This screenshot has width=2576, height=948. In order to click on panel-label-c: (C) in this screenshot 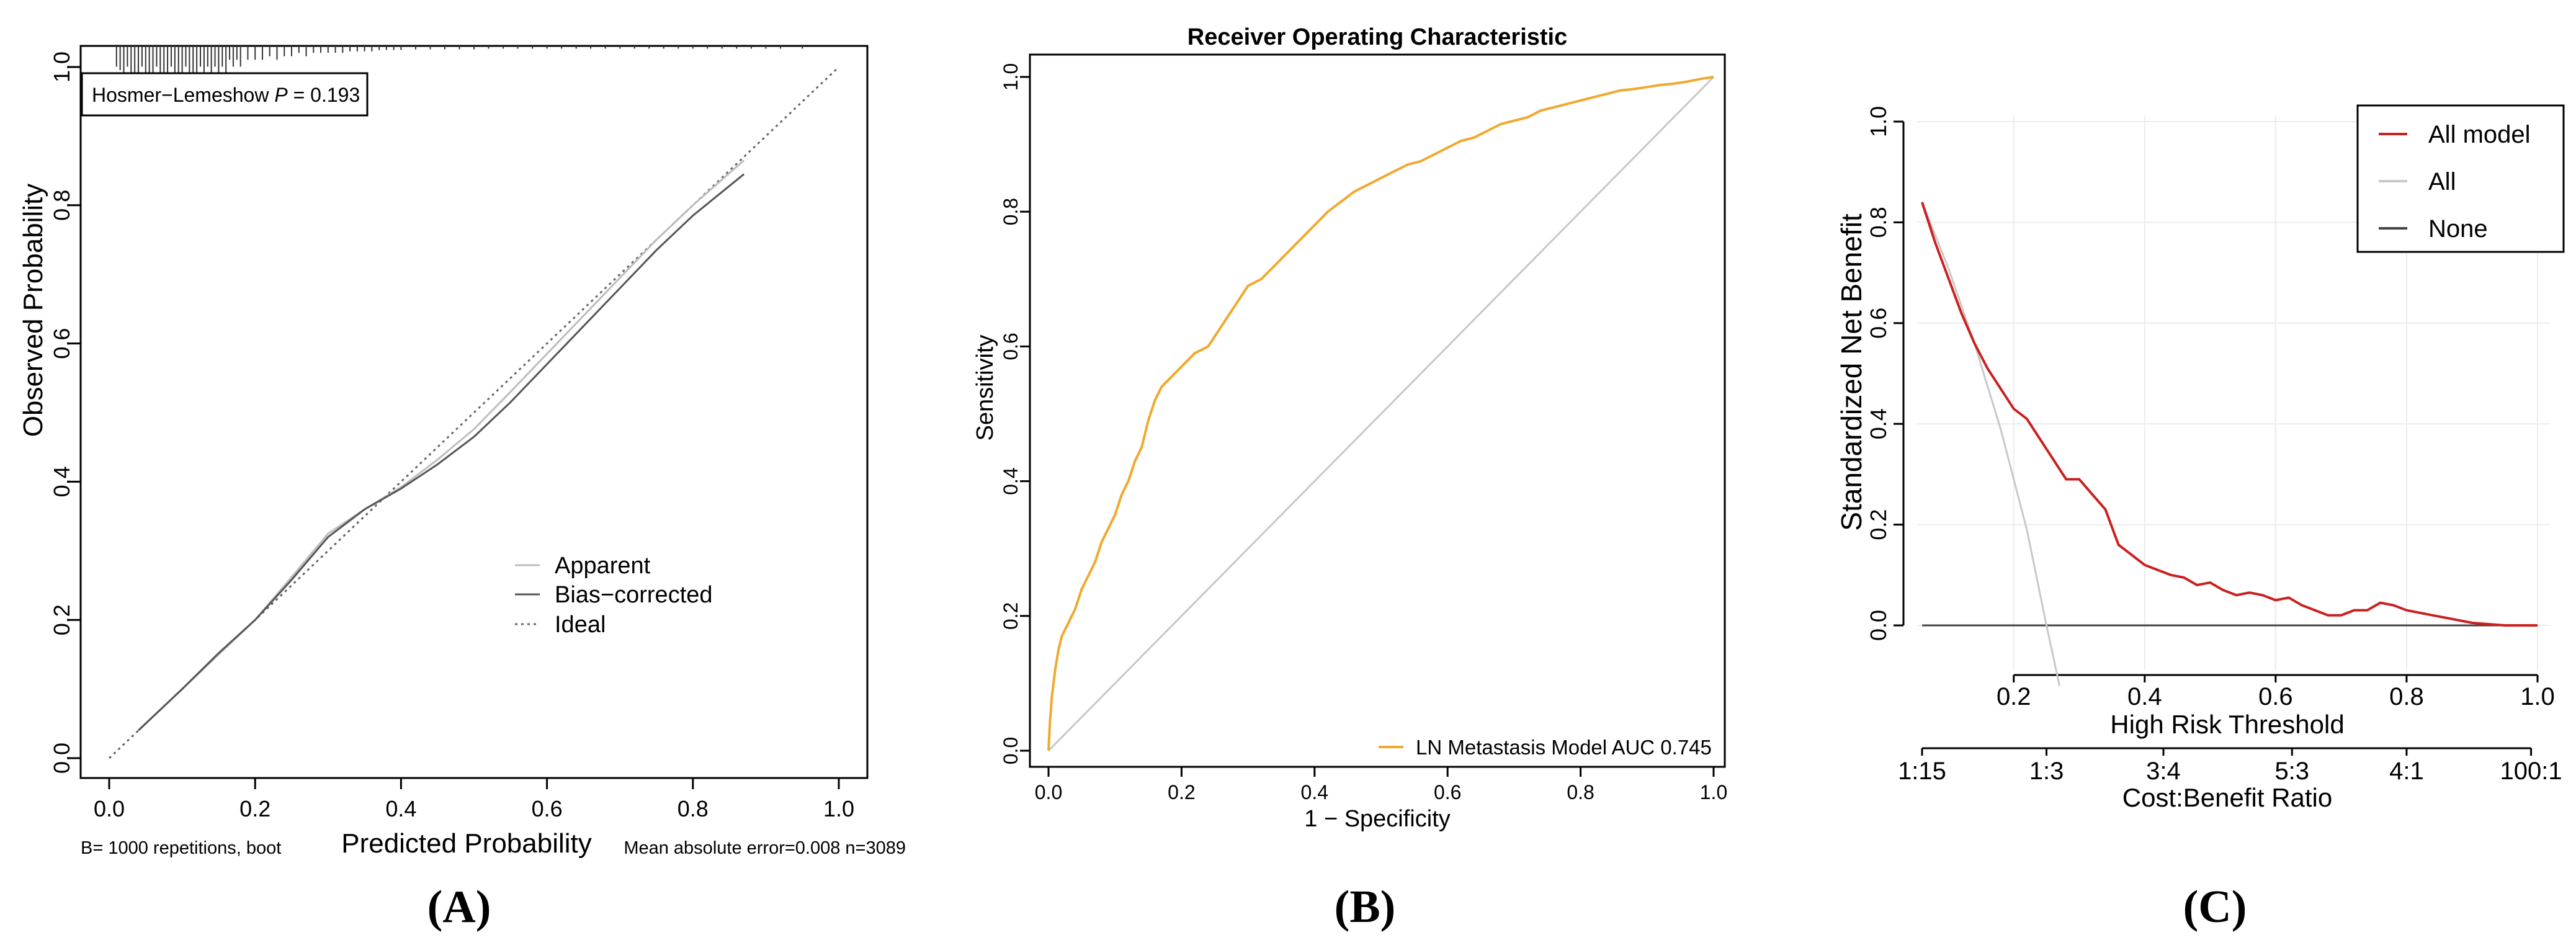, I will do `click(2215, 907)`.